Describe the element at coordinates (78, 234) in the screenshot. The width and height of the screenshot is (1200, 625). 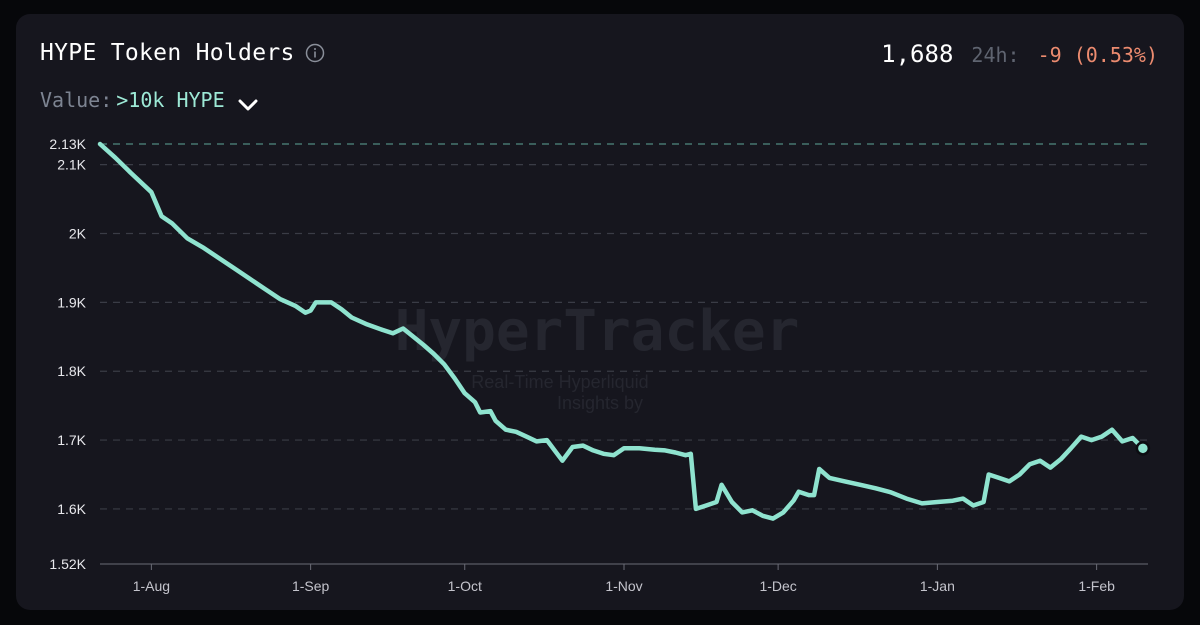
I see `y-tick-label: 2K` at that location.